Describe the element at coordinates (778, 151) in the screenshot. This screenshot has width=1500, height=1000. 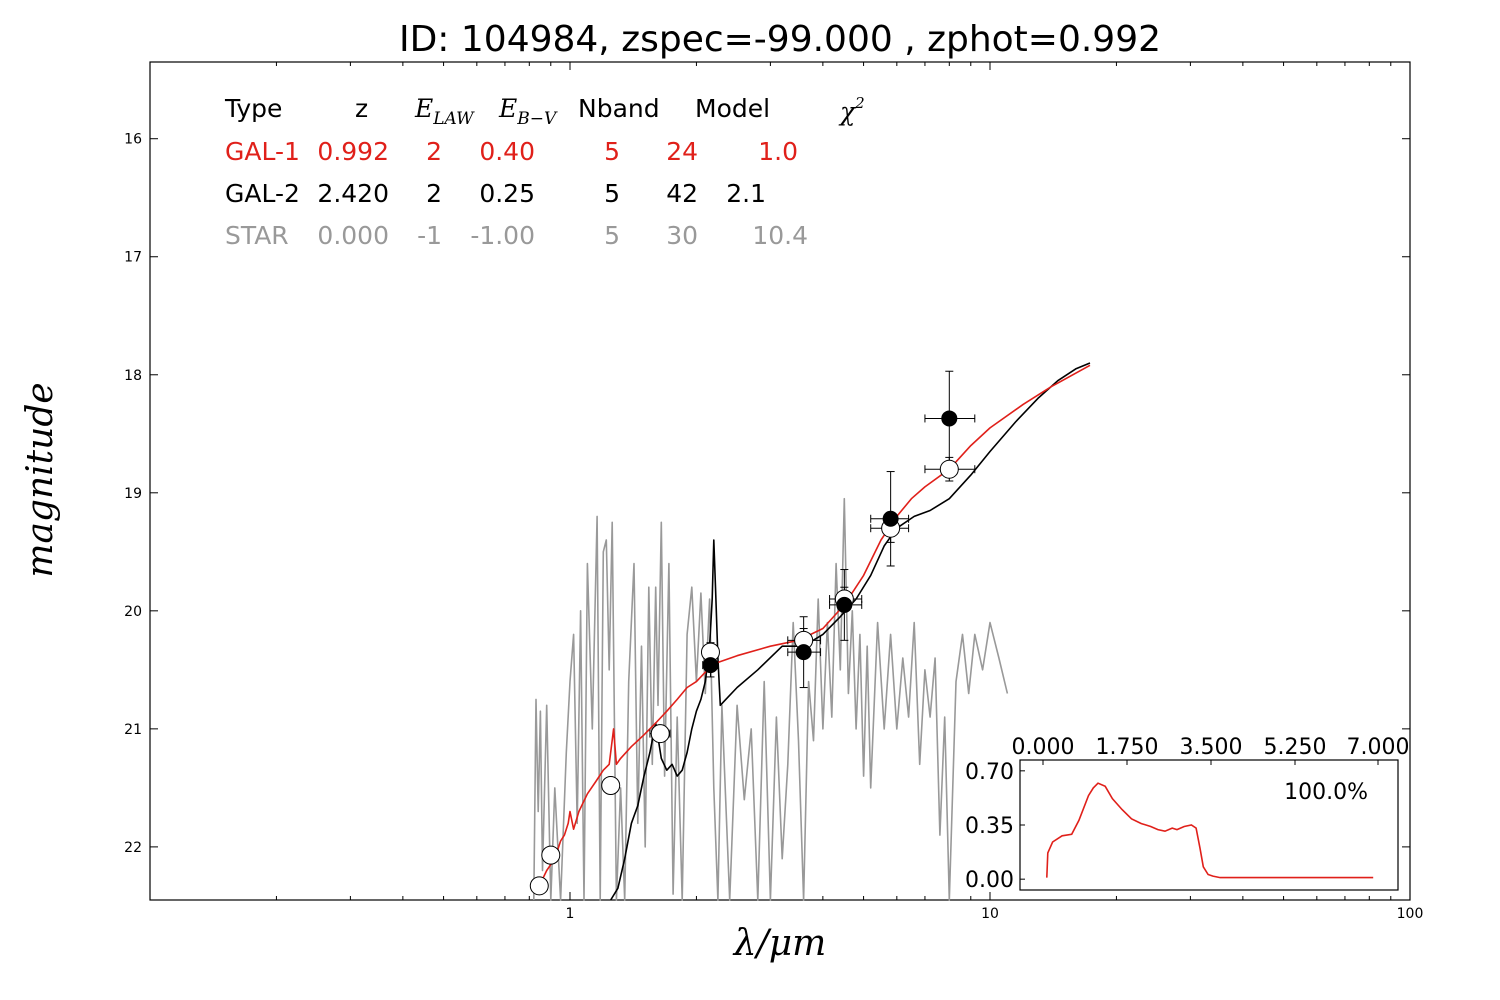
I see `table-cell: 1.0` at that location.